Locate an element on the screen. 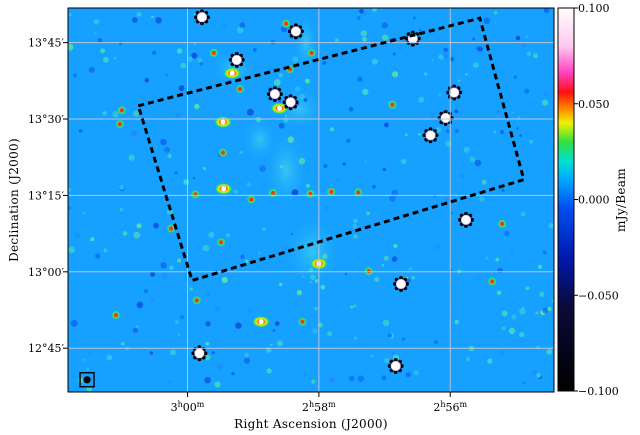  y-tick-label: 13°45′ is located at coordinates (46, 43).